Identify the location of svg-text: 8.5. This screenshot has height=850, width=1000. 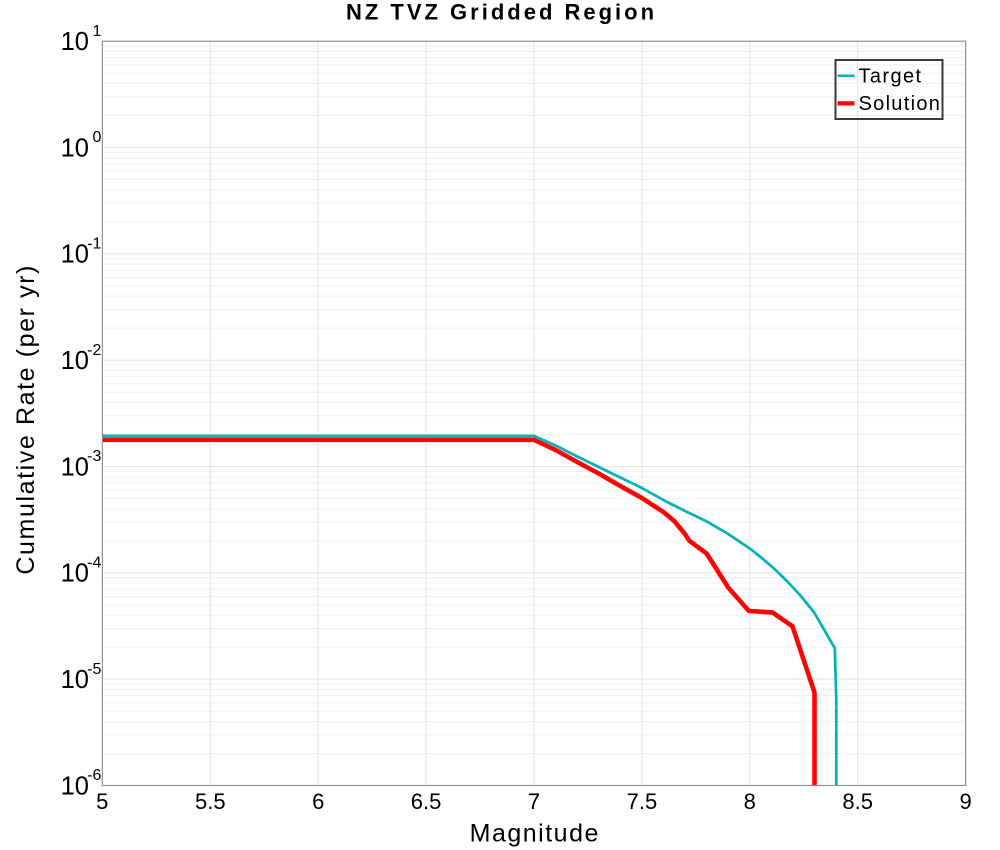
(857, 801).